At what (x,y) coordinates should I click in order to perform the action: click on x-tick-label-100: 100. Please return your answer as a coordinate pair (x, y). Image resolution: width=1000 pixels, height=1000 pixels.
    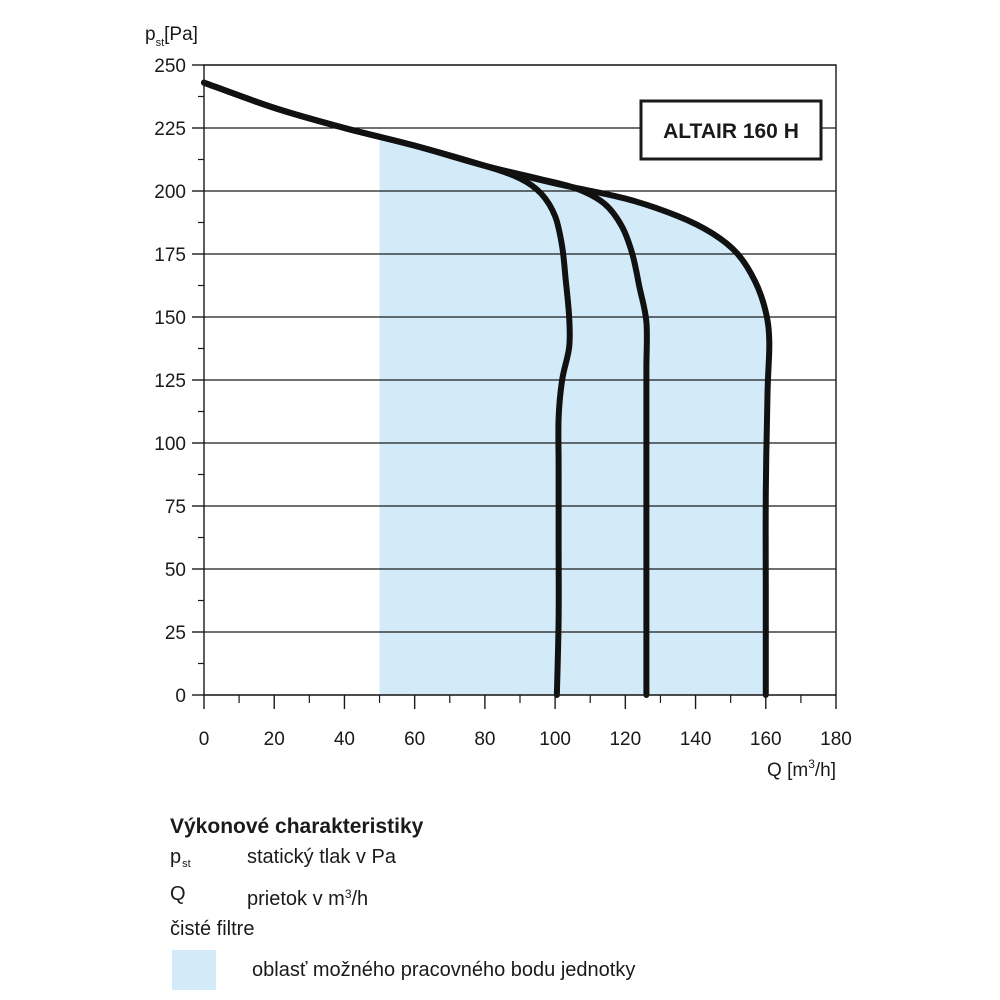
    Looking at the image, I should click on (555, 739).